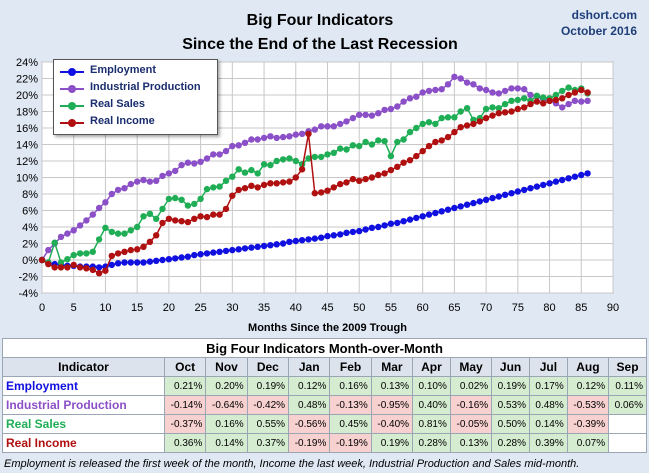 Image resolution: width=649 pixels, height=473 pixels. Describe the element at coordinates (185, 424) in the screenshot. I see `table-cell: -0.37%` at that location.